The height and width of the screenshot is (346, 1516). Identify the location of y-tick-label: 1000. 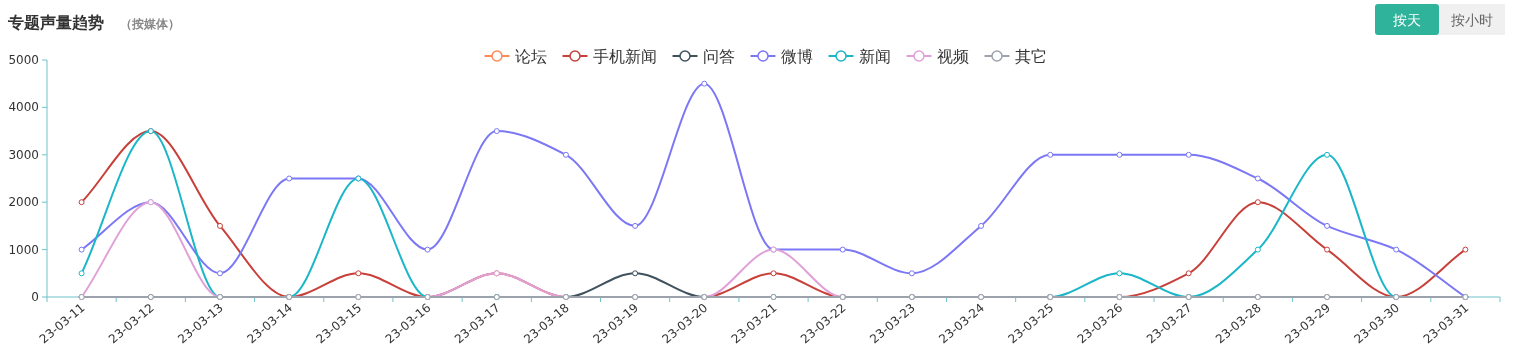
(23, 249).